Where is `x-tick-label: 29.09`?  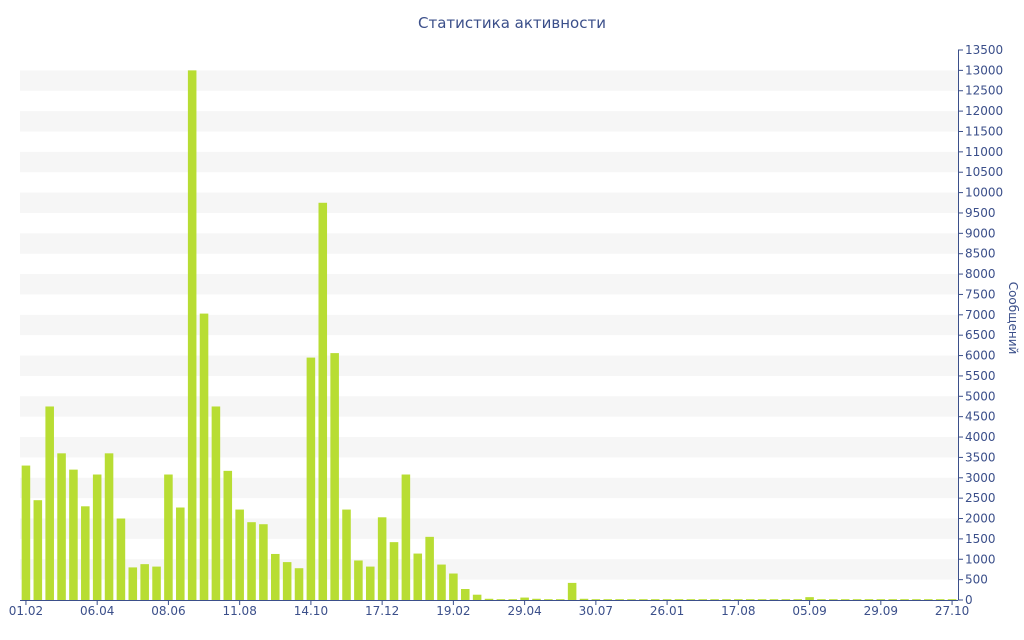
x-tick-label: 29.09 is located at coordinates (881, 611).